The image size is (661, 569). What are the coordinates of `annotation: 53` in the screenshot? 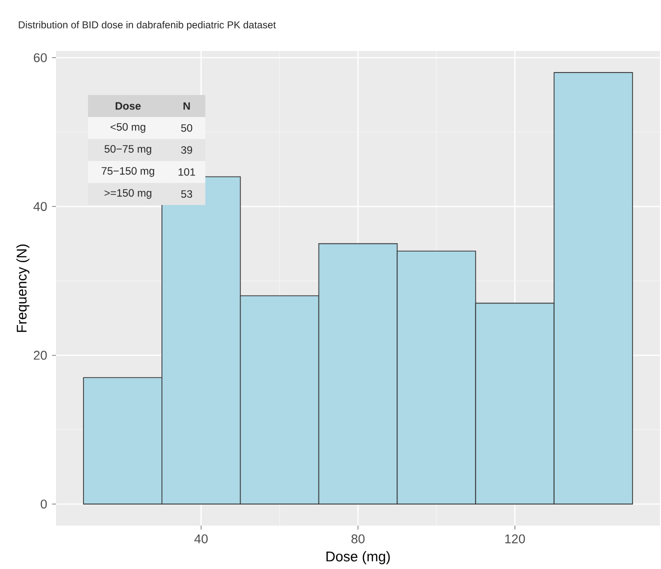 It's located at (186, 194).